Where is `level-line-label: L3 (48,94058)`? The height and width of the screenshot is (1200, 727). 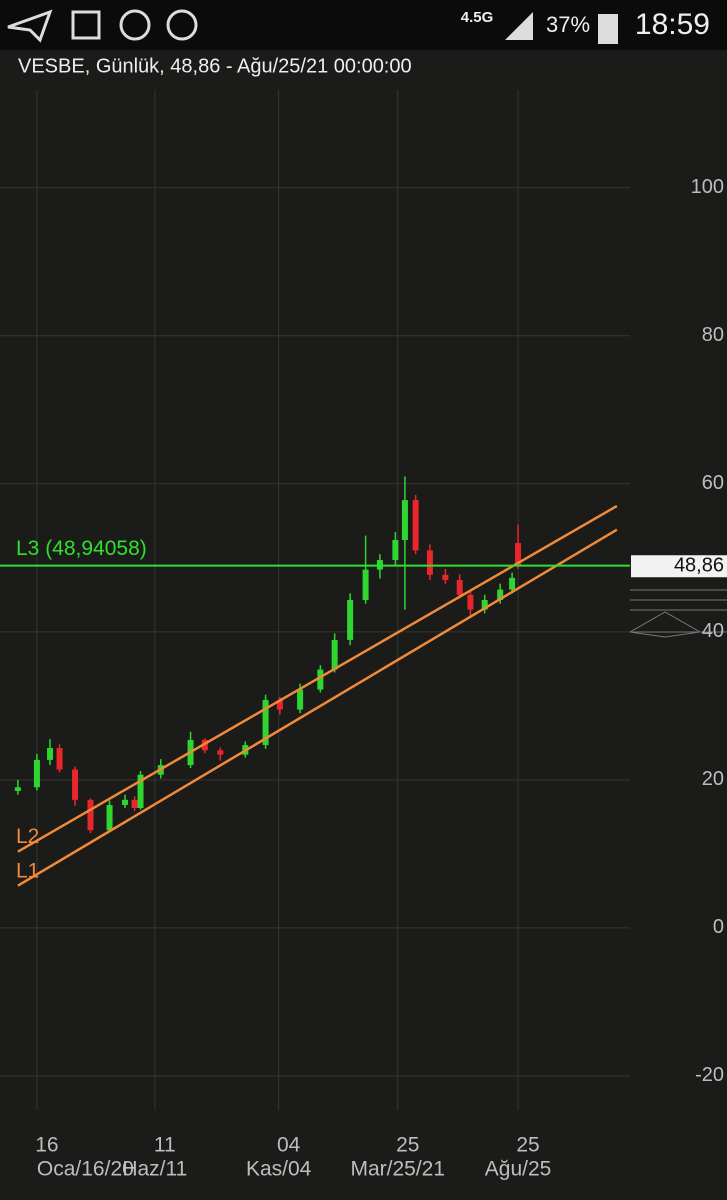
level-line-label: L3 (48,94058) is located at coordinates (81, 548).